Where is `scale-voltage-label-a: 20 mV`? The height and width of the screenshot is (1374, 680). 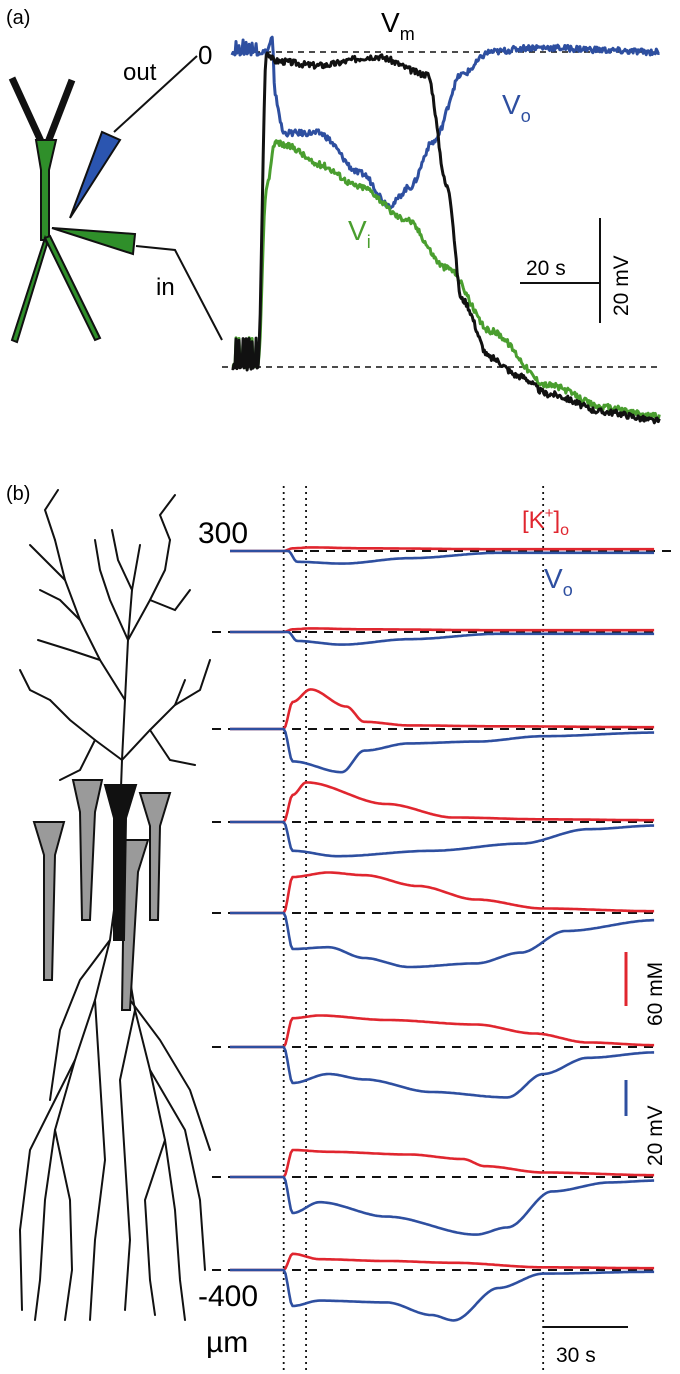 scale-voltage-label-a: 20 mV is located at coordinates (621, 285).